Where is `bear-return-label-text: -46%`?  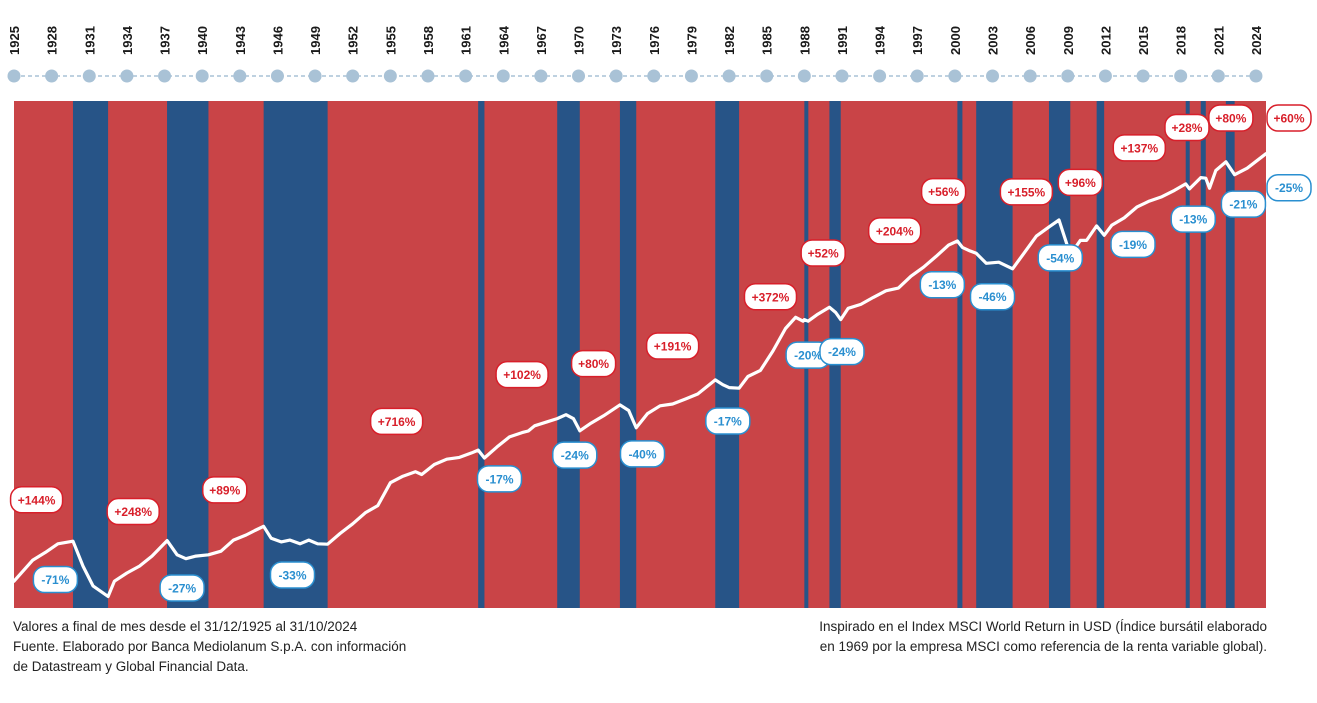 bear-return-label-text: -46% is located at coordinates (993, 297).